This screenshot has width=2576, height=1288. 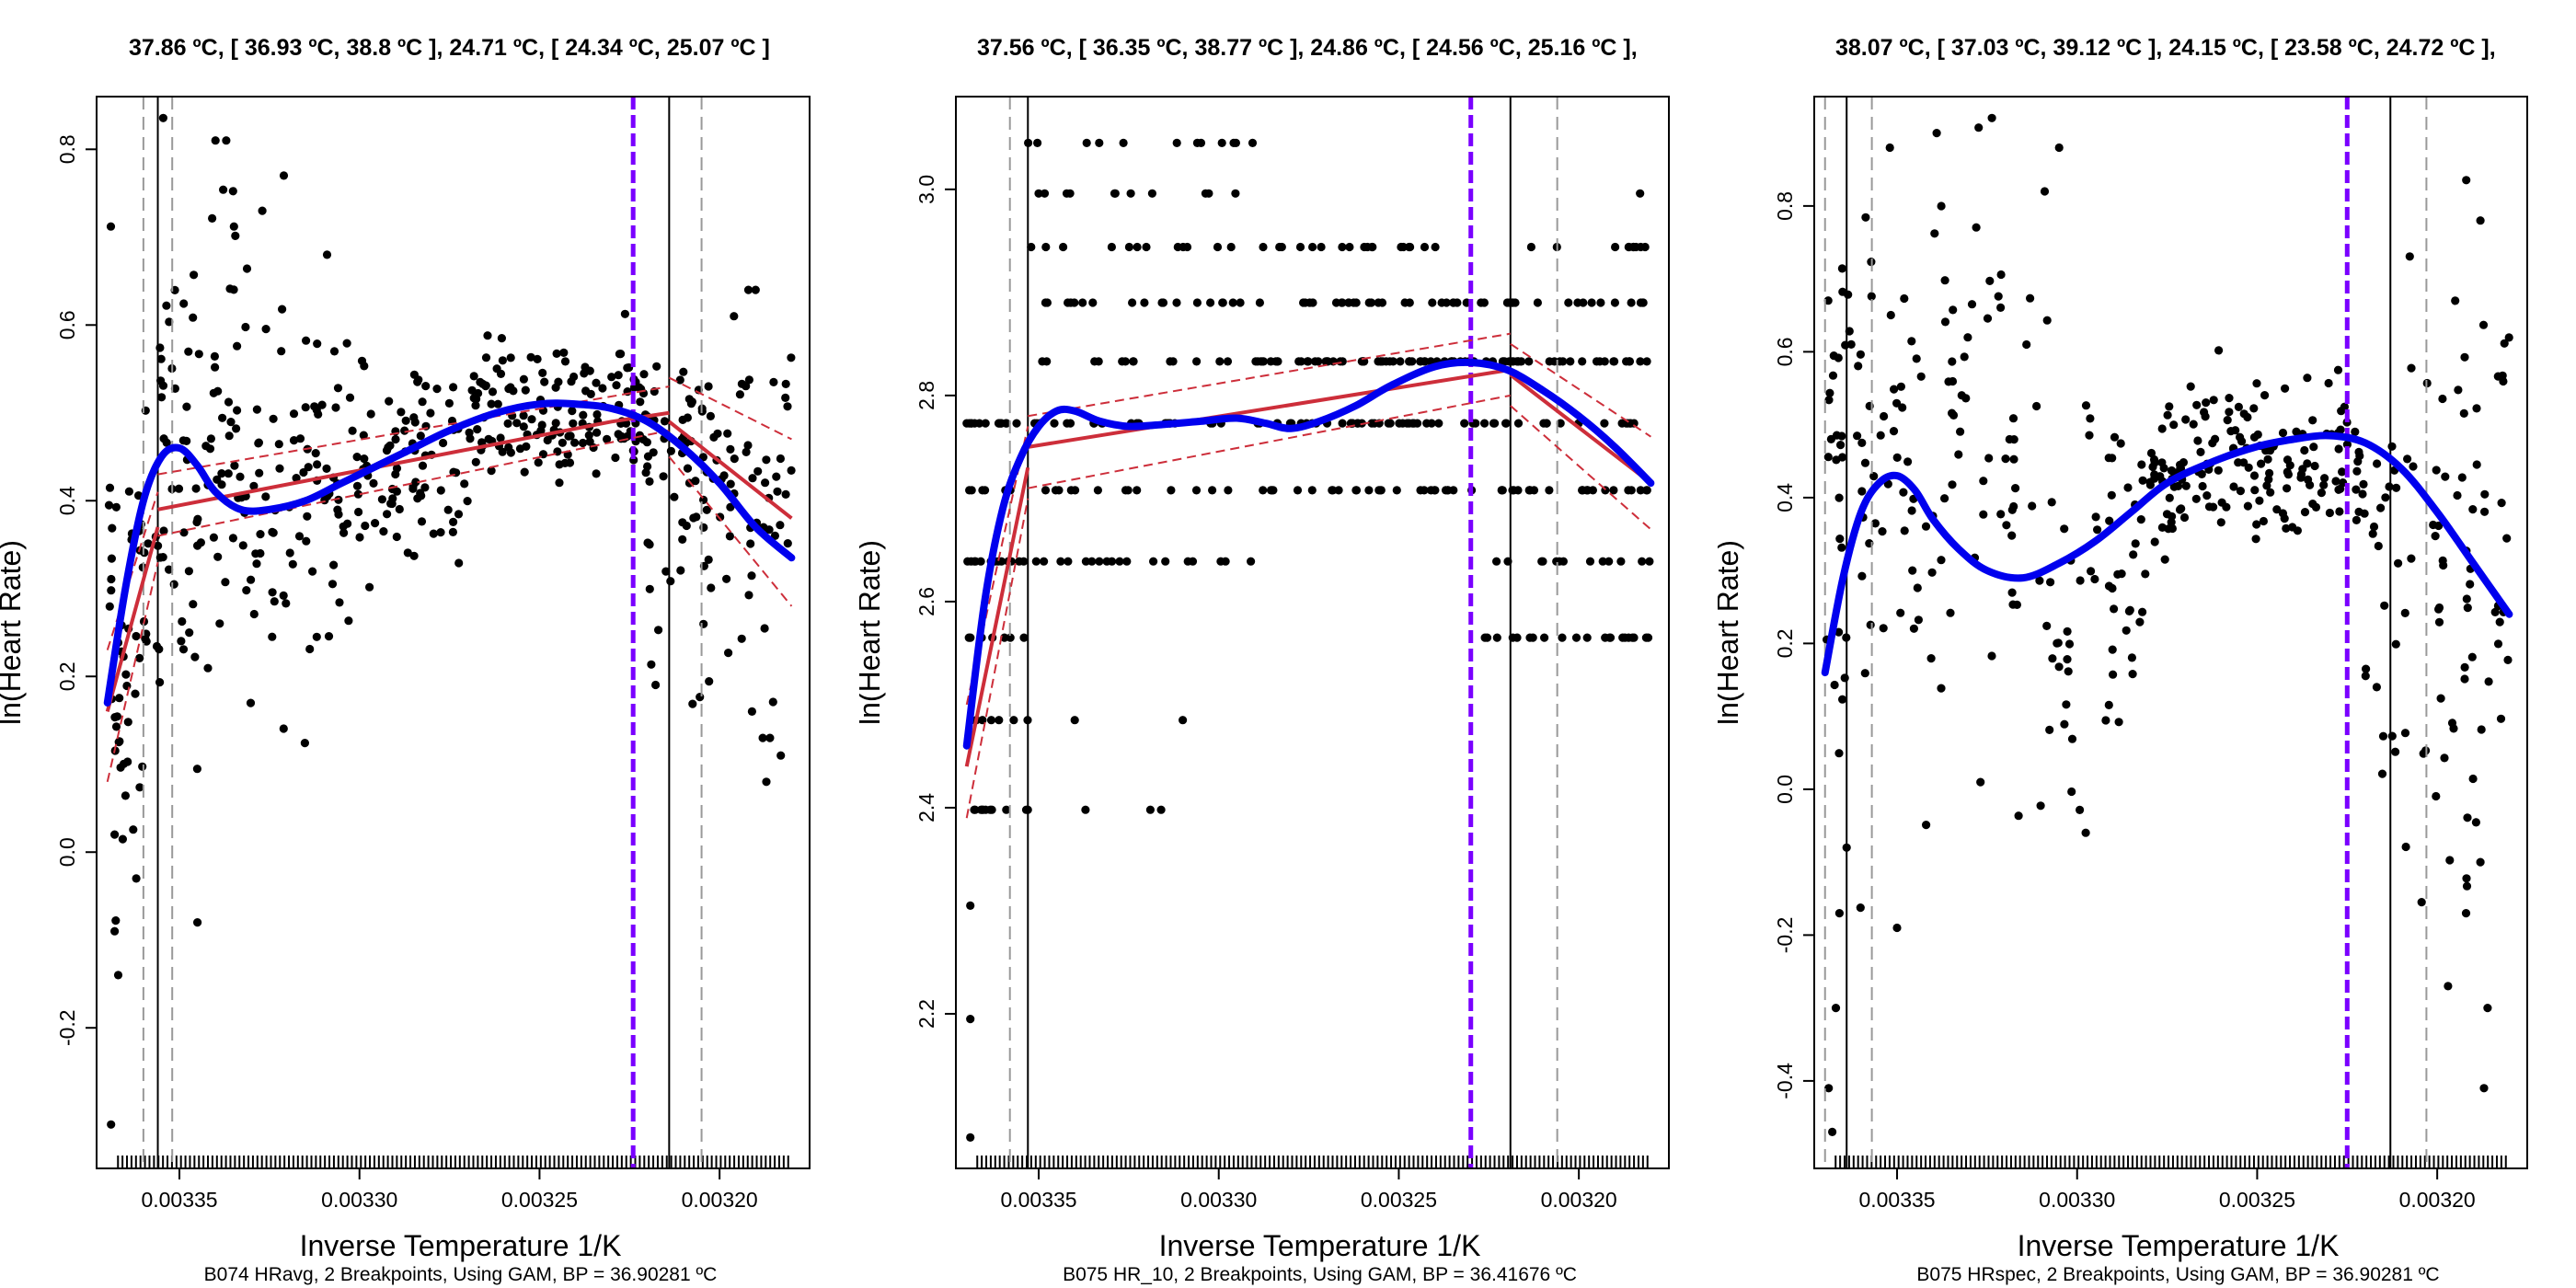 What do you see at coordinates (1785, 935) in the screenshot?
I see `y-tick-label: -0.2` at bounding box center [1785, 935].